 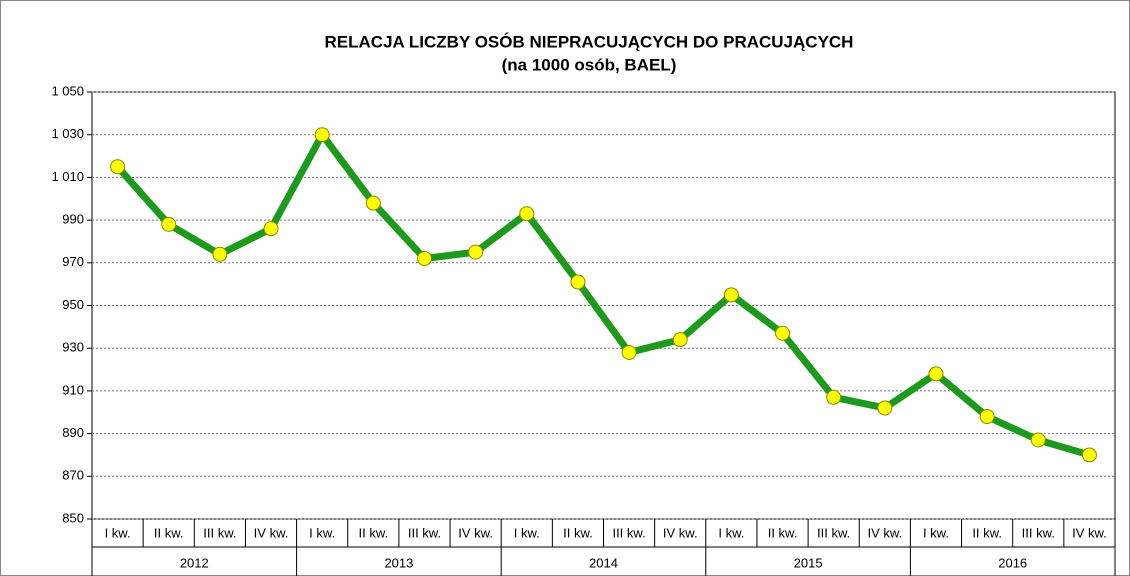 I want to click on y-tick-label: 1 050, so click(x=67, y=90).